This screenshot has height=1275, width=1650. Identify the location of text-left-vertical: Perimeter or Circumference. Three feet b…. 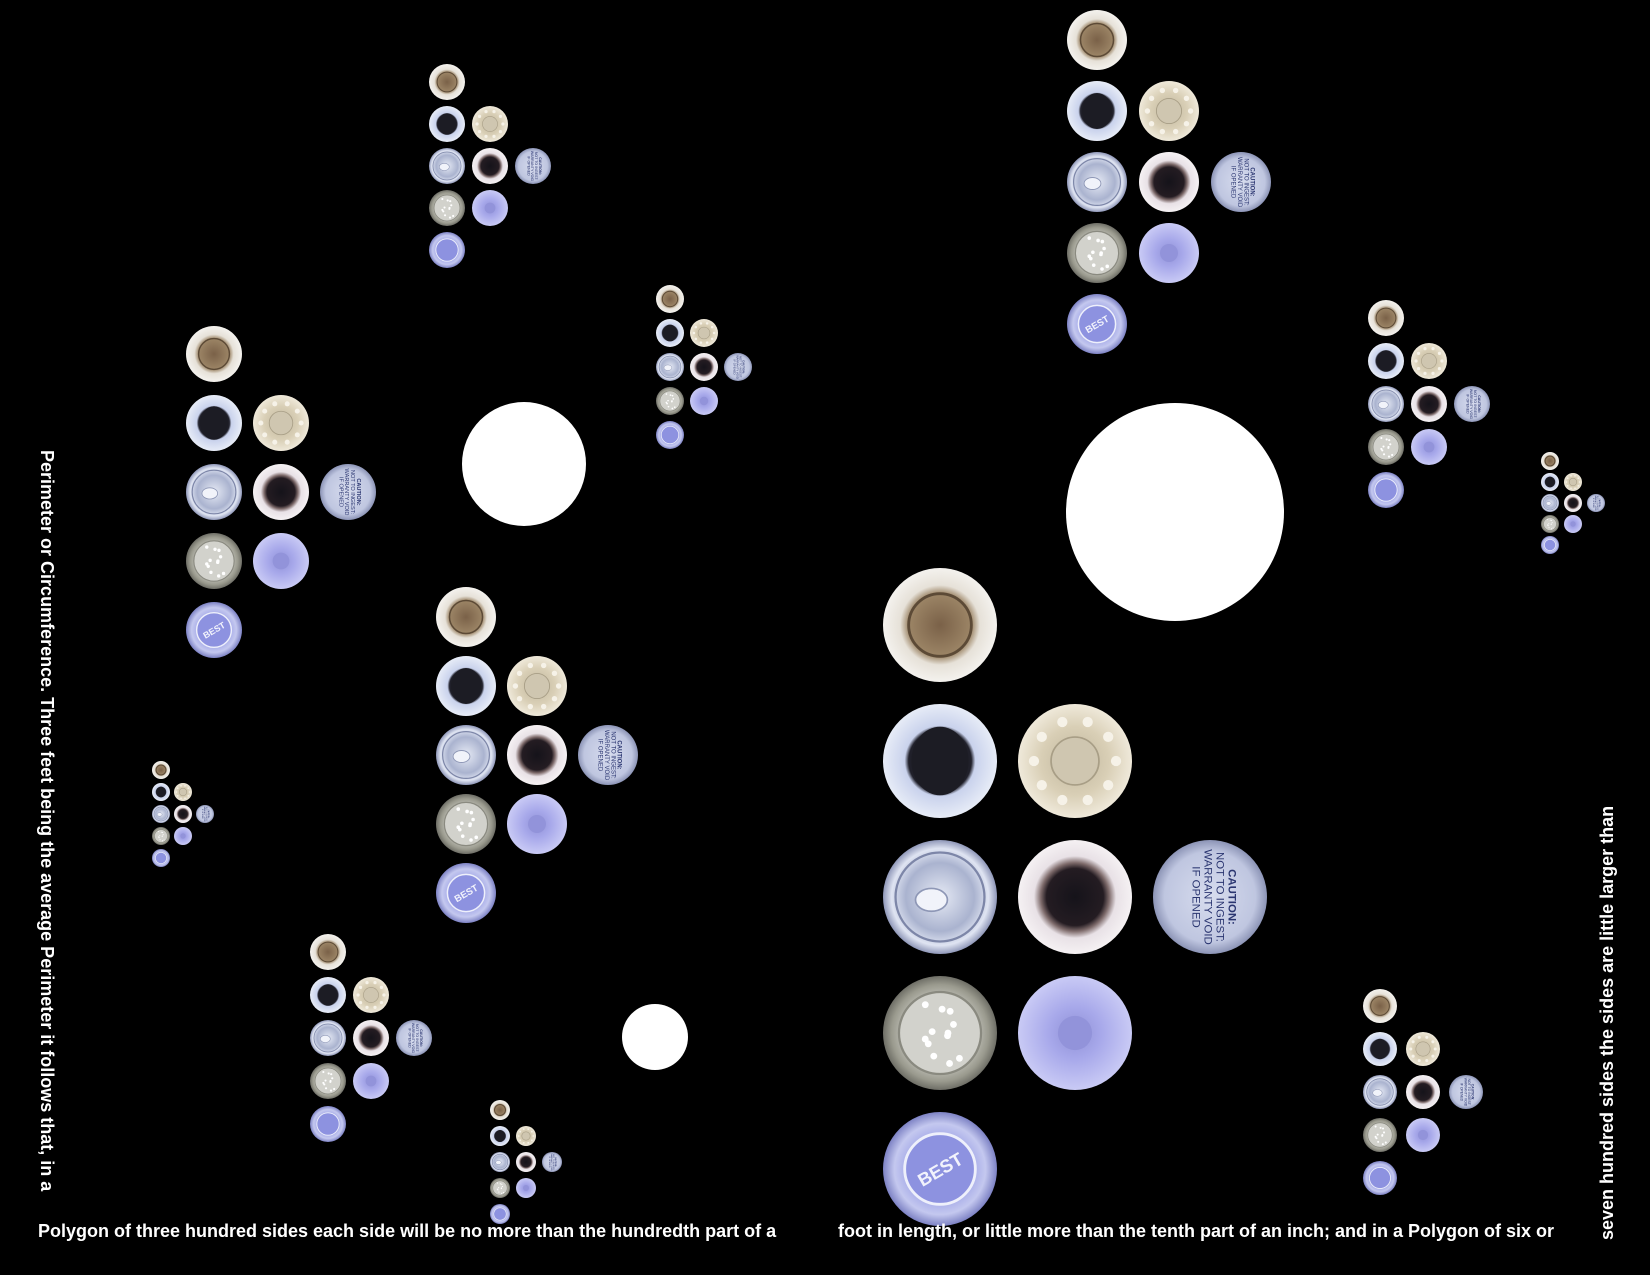
(47, 821).